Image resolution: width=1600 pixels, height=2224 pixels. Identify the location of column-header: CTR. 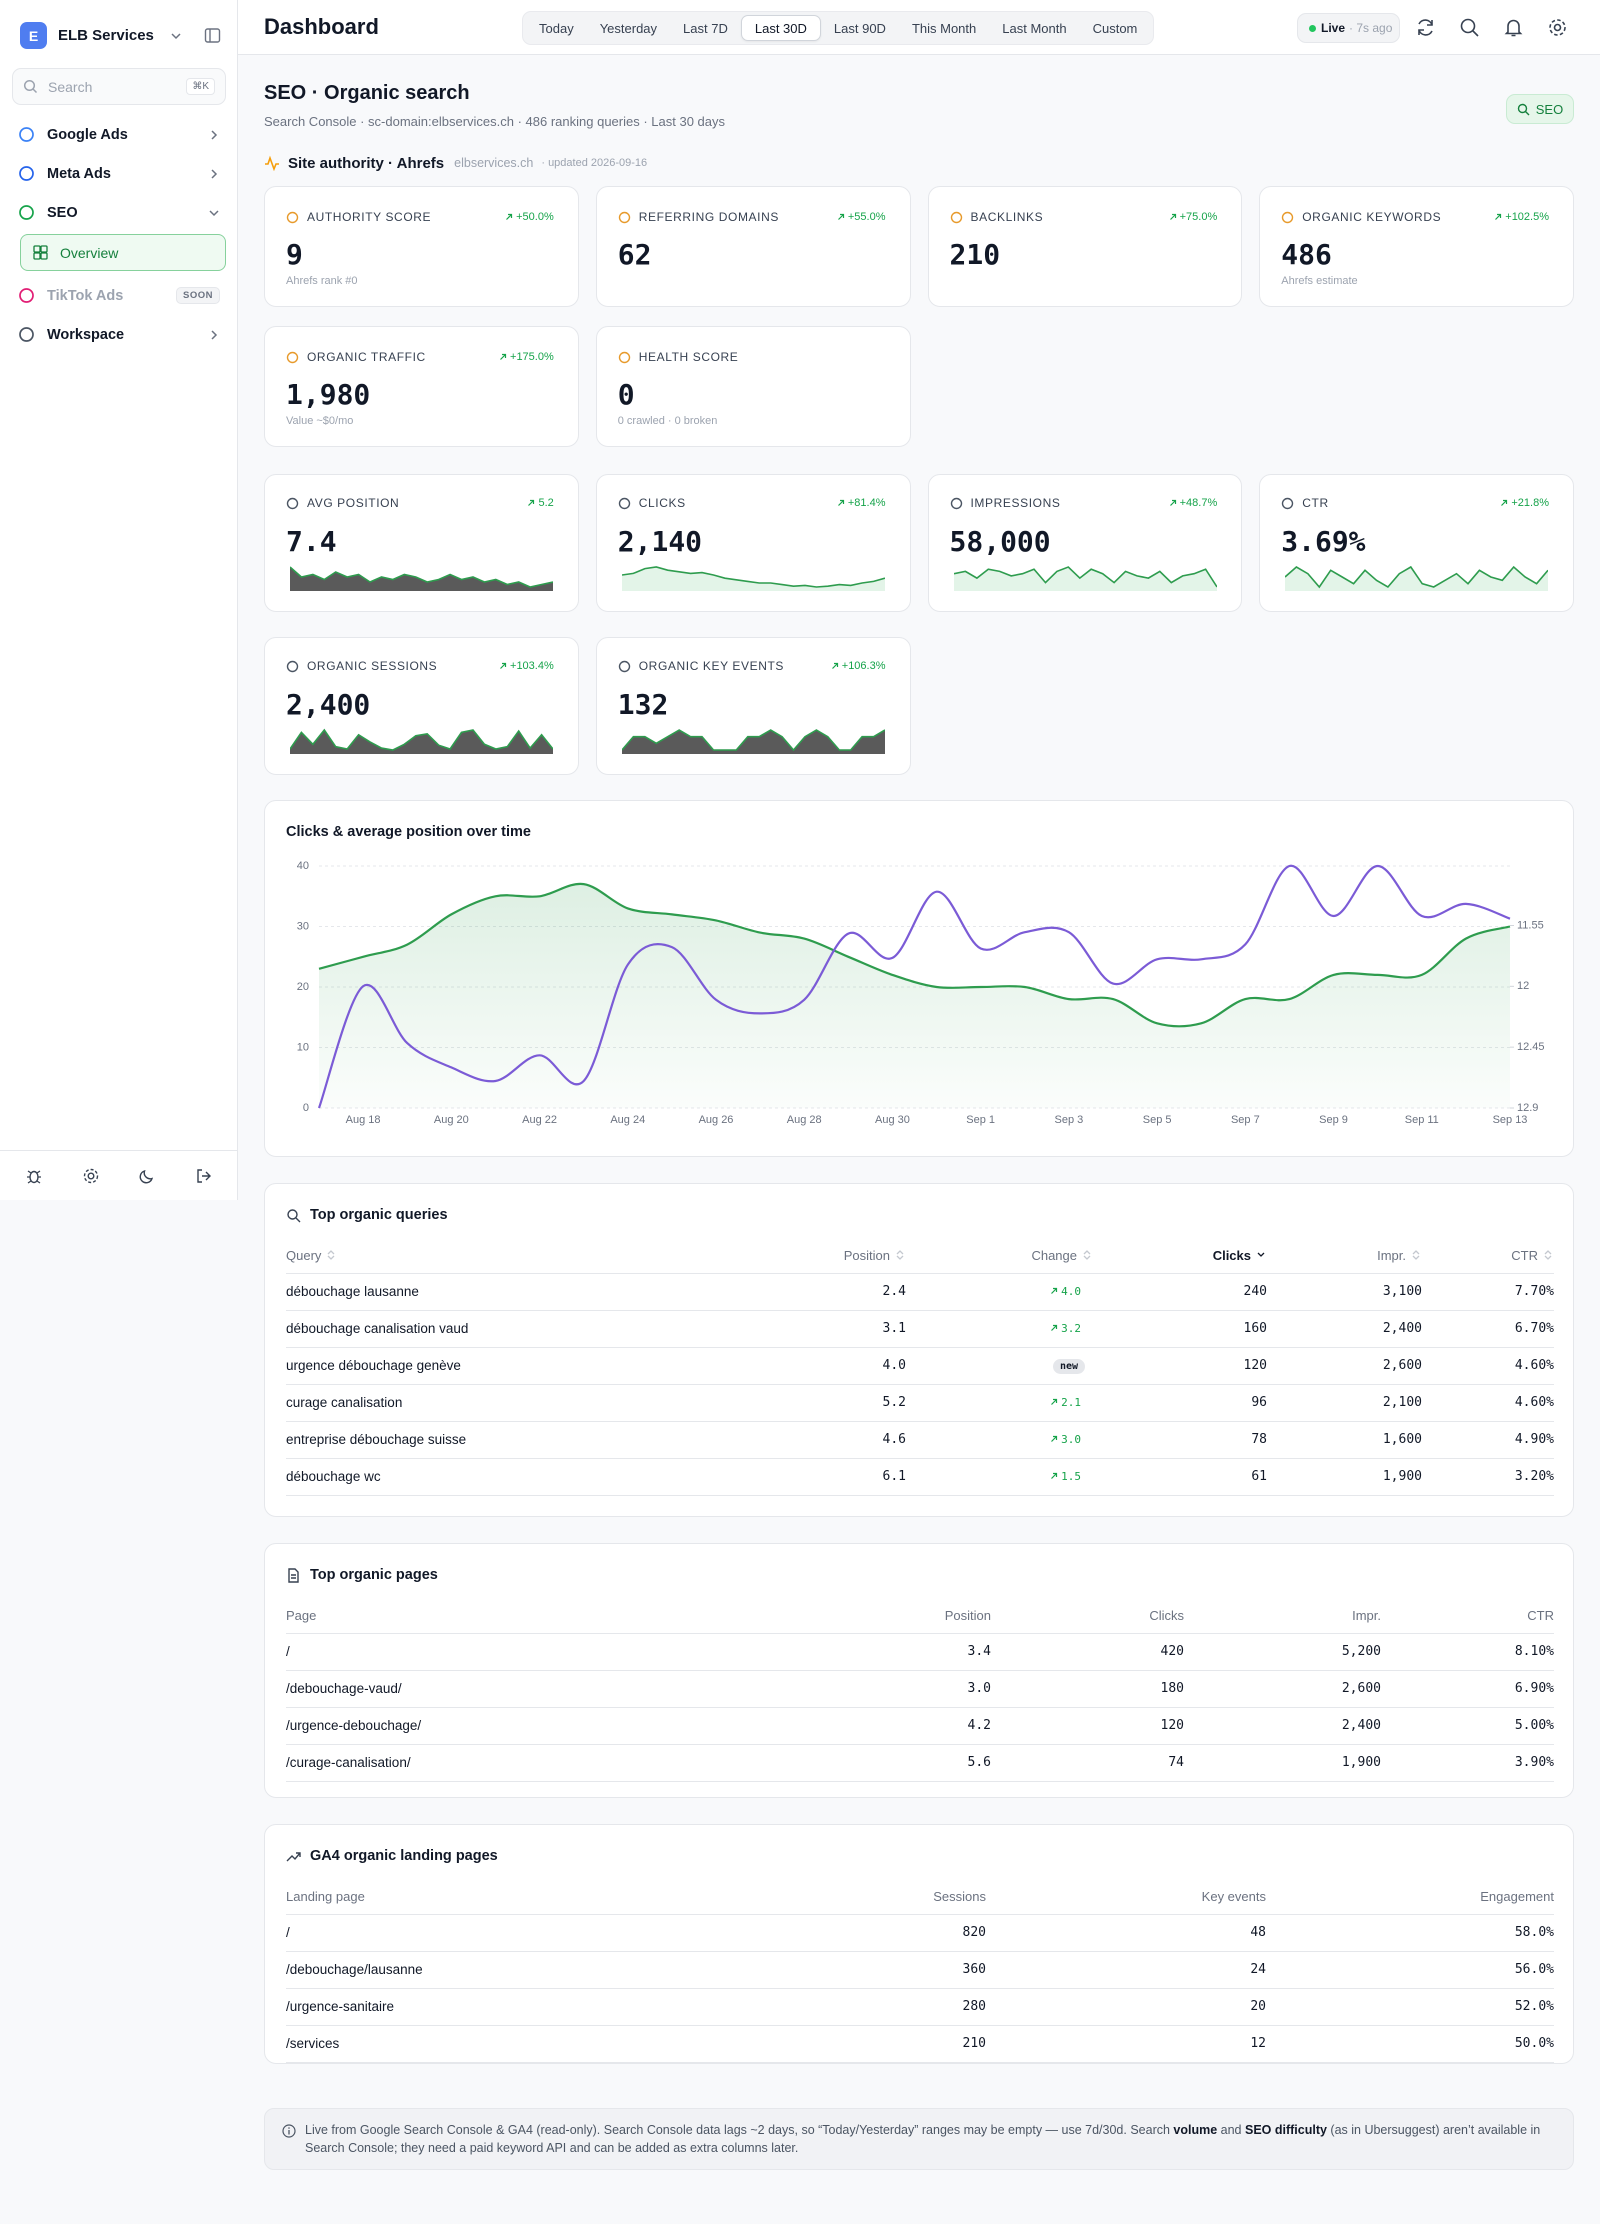
(1488, 1256).